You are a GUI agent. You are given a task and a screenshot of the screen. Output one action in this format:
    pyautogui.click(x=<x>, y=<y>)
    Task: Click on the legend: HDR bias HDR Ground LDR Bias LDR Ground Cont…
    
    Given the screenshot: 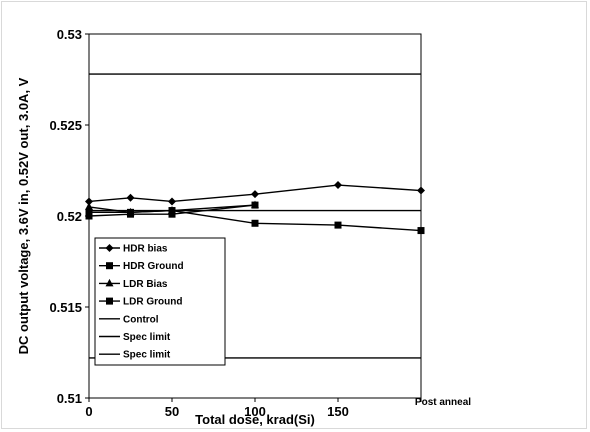 What is the action you would take?
    pyautogui.click(x=160, y=301)
    